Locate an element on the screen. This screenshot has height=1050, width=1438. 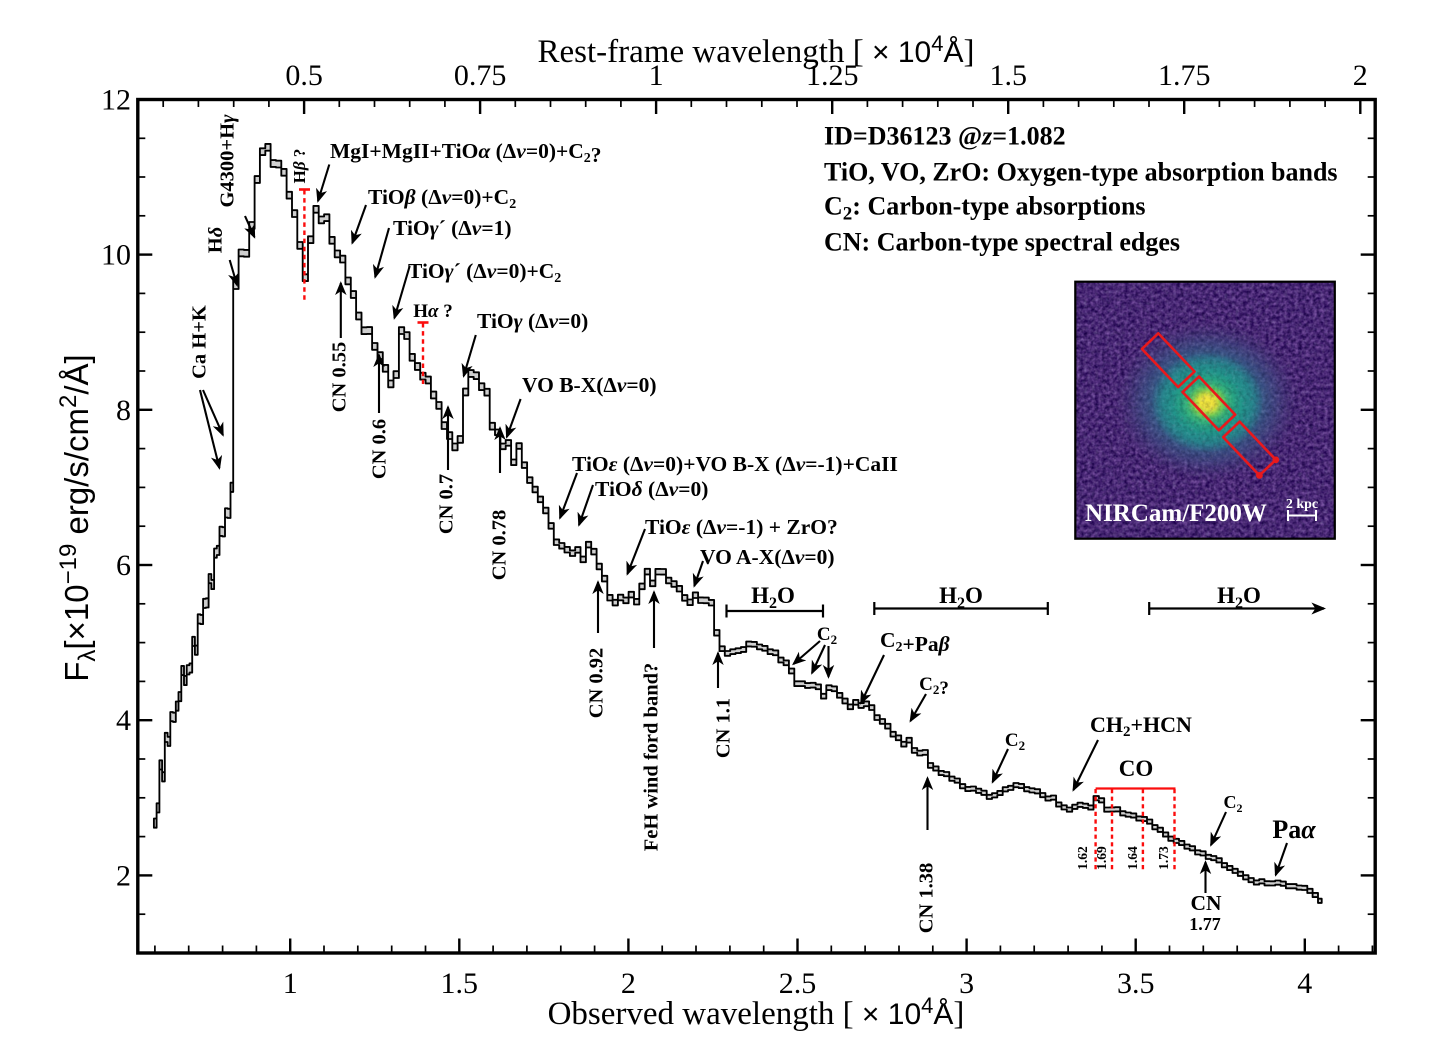
svg-text: Hβ ? is located at coordinates (299, 166).